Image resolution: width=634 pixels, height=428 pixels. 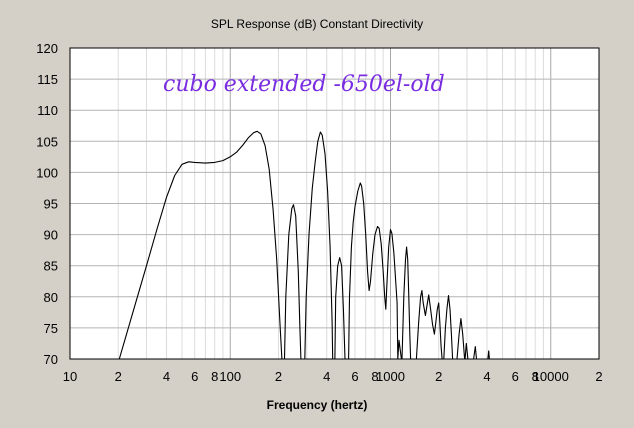 I want to click on x-tick-label: 100, so click(x=230, y=376).